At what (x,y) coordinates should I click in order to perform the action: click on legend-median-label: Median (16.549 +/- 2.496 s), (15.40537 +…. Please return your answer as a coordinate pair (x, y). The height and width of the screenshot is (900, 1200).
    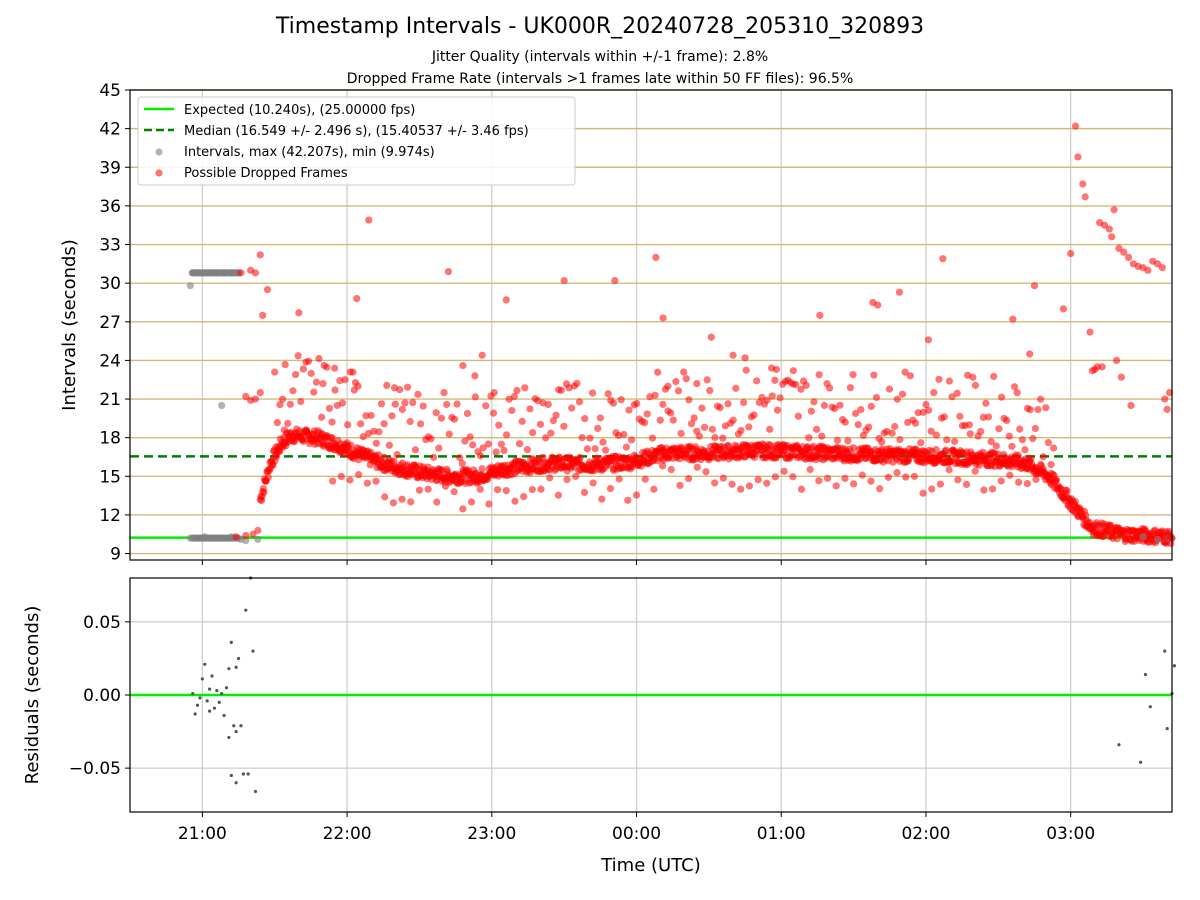
    Looking at the image, I should click on (356, 131).